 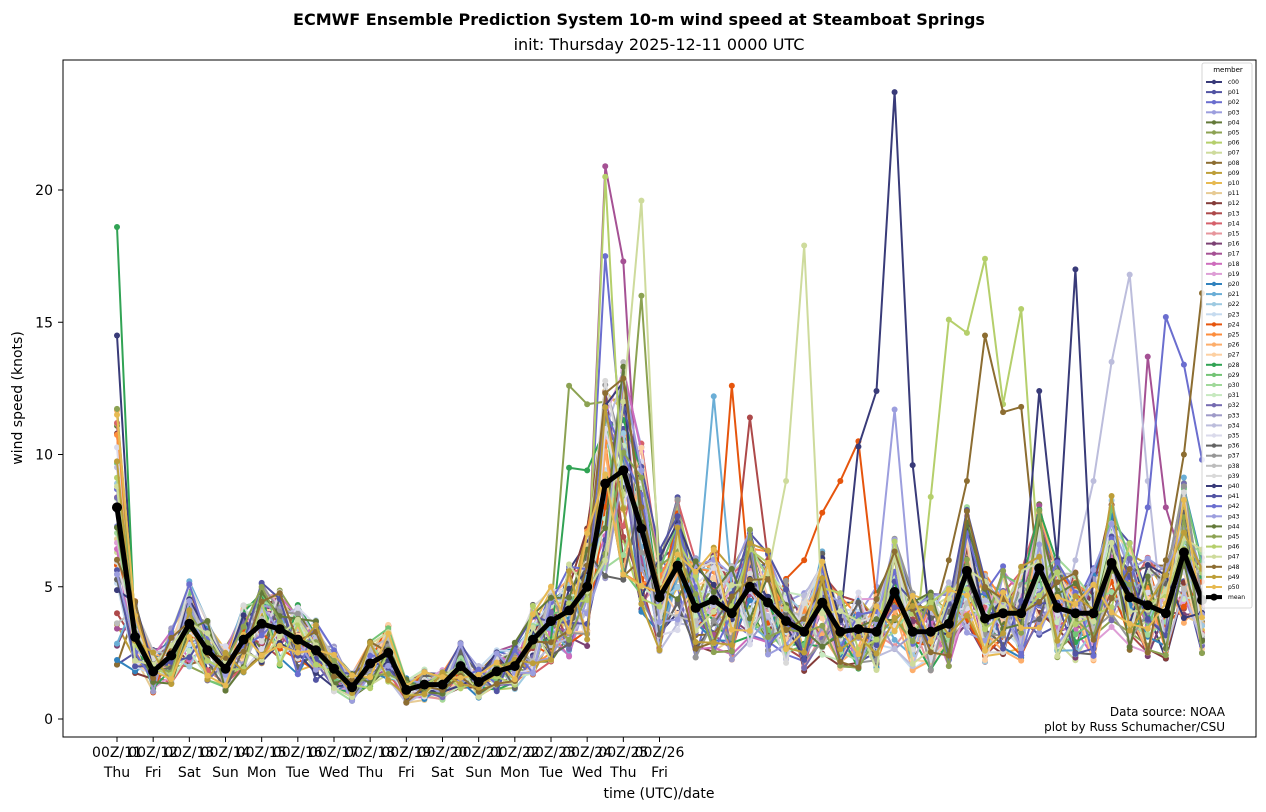 What do you see at coordinates (1223, 213) in the screenshot?
I see `legend-item-p13: p13` at bounding box center [1223, 213].